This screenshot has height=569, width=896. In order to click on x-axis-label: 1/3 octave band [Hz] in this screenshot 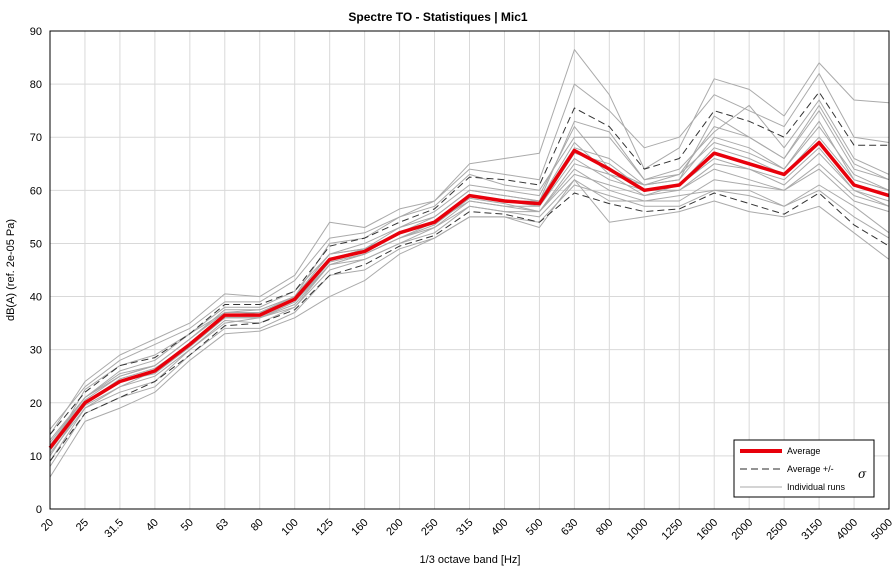, I will do `click(470, 560)`.